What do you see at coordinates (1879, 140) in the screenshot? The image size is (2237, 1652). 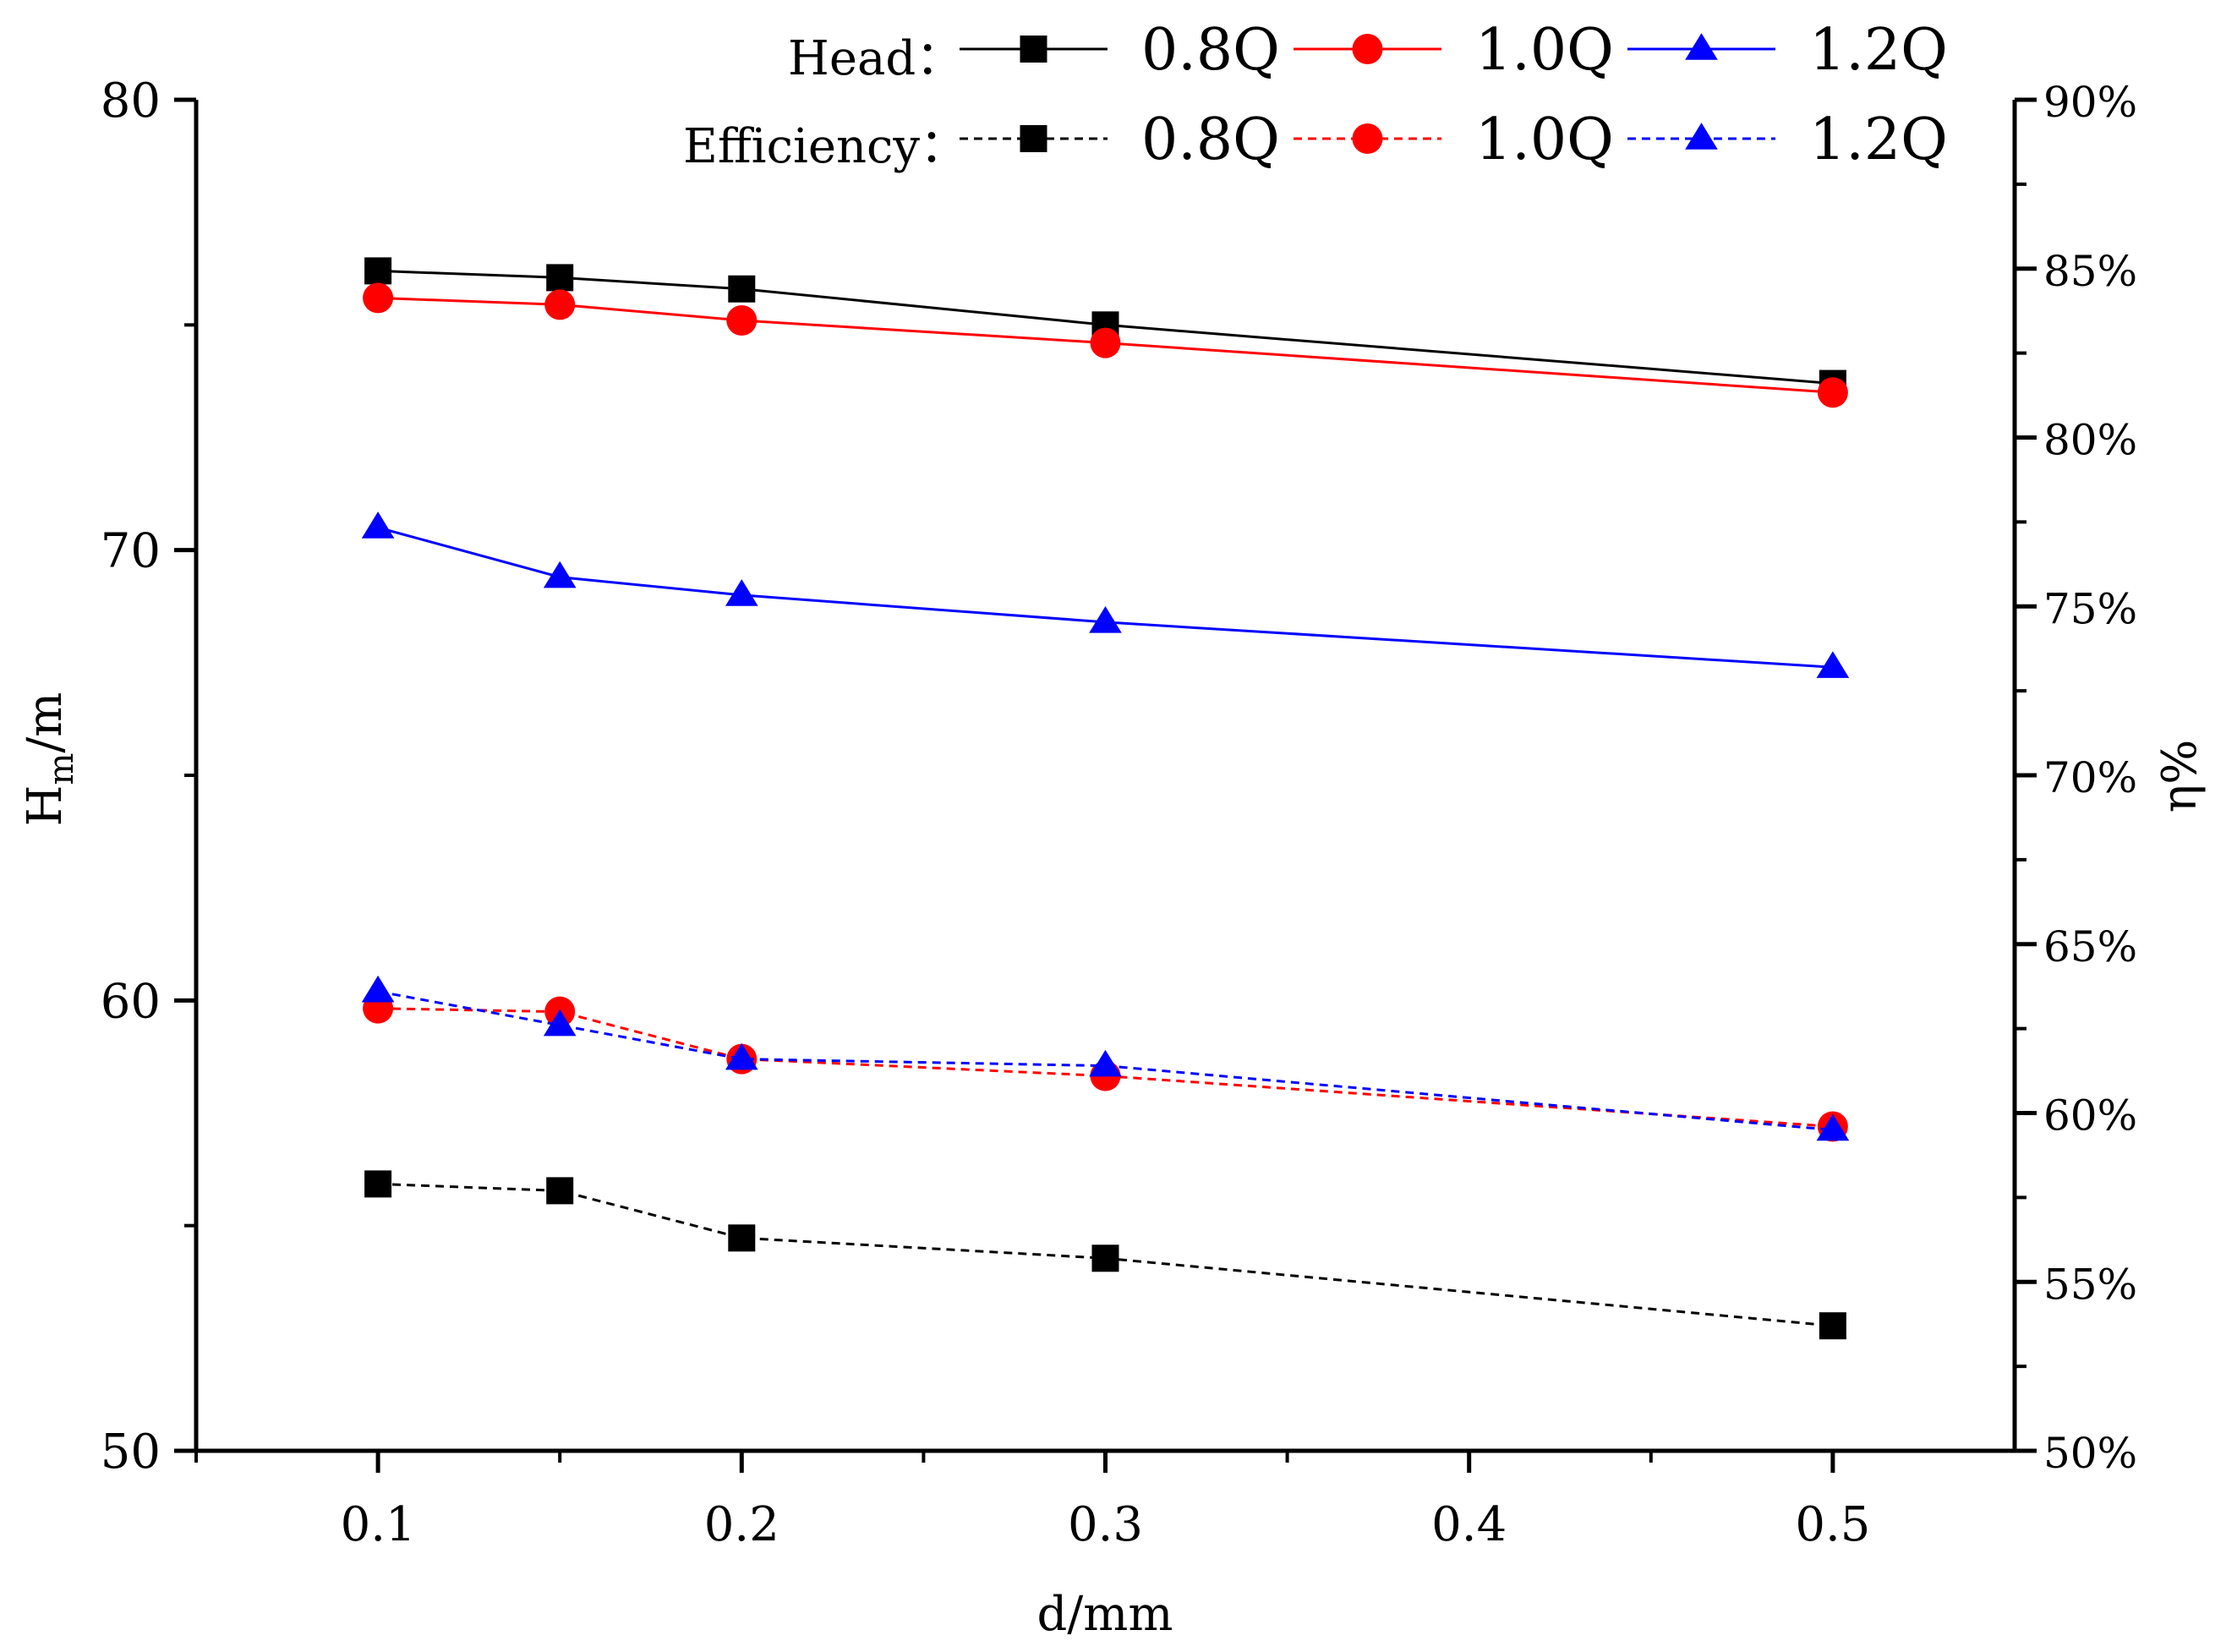 I see `legend-efficiency-label-1.2q: 1.2Q` at bounding box center [1879, 140].